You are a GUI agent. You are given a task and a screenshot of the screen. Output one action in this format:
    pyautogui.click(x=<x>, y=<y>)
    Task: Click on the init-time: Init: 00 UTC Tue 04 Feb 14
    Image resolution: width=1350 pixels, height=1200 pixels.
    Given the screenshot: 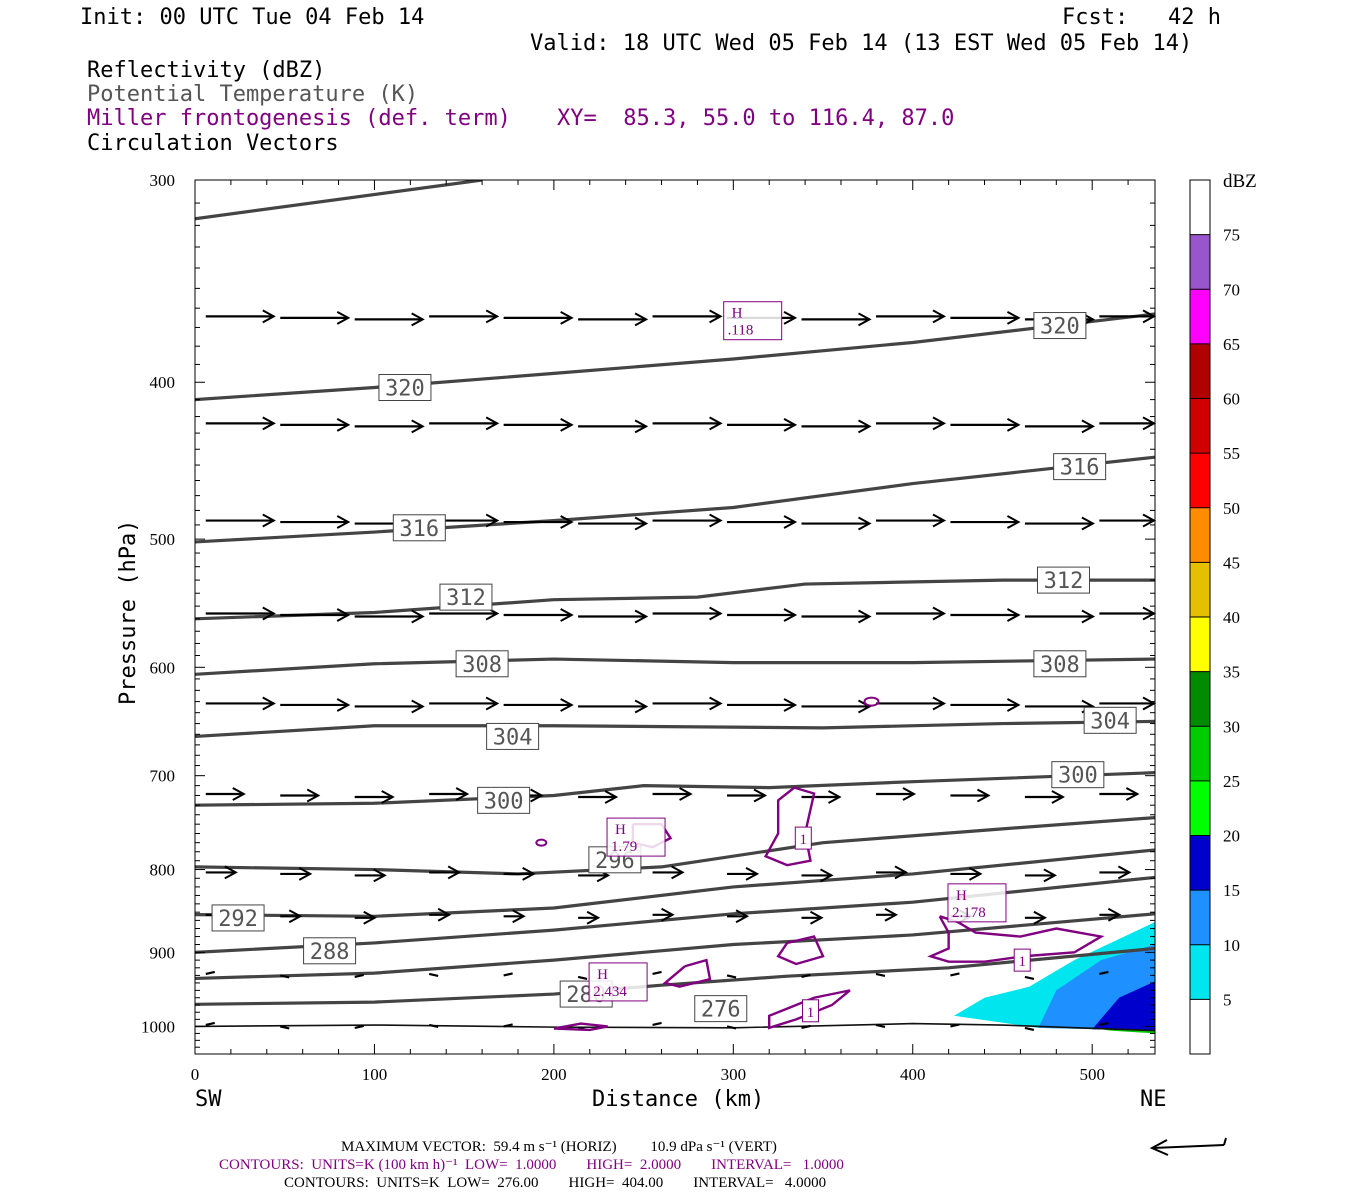 What is the action you would take?
    pyautogui.click(x=252, y=17)
    